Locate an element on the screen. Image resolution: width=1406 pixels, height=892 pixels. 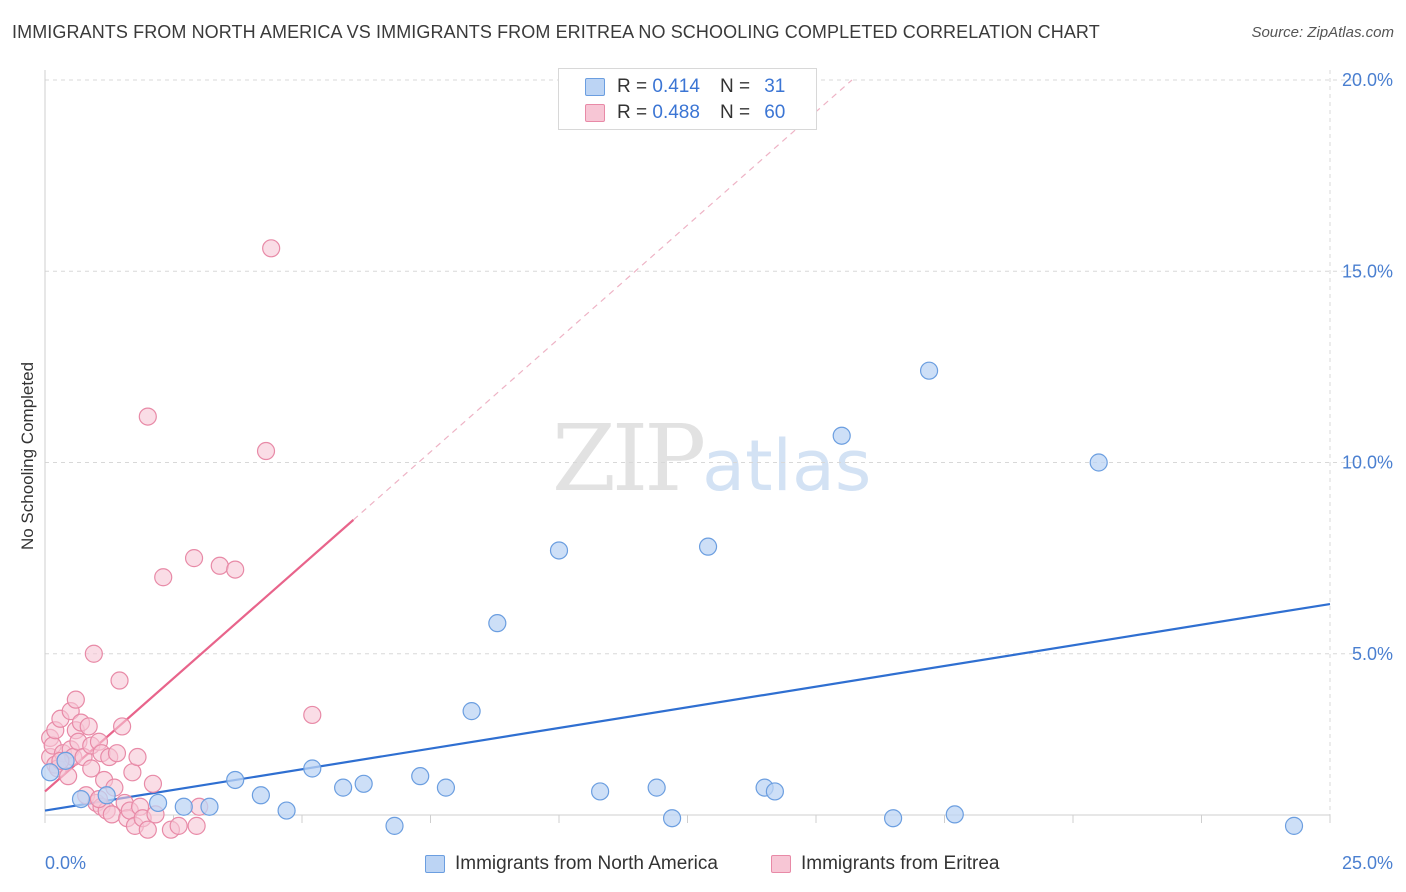
legend-row-eritrea: R = 0.488 N = 60 is located at coordinates (685, 113).